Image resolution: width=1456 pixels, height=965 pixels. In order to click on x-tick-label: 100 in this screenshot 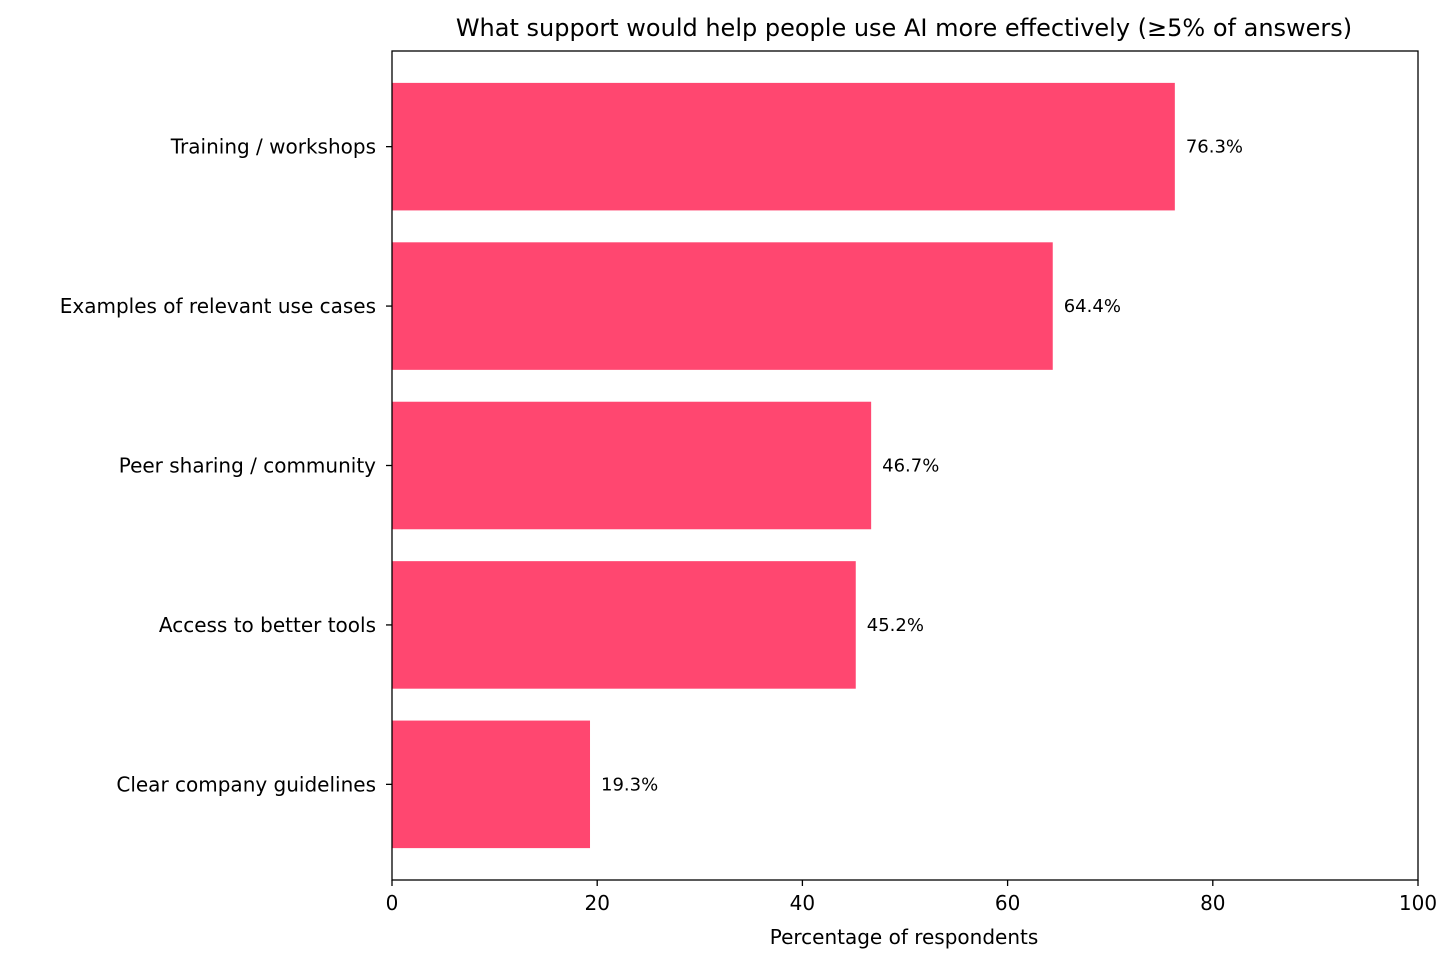, I will do `click(1418, 903)`.